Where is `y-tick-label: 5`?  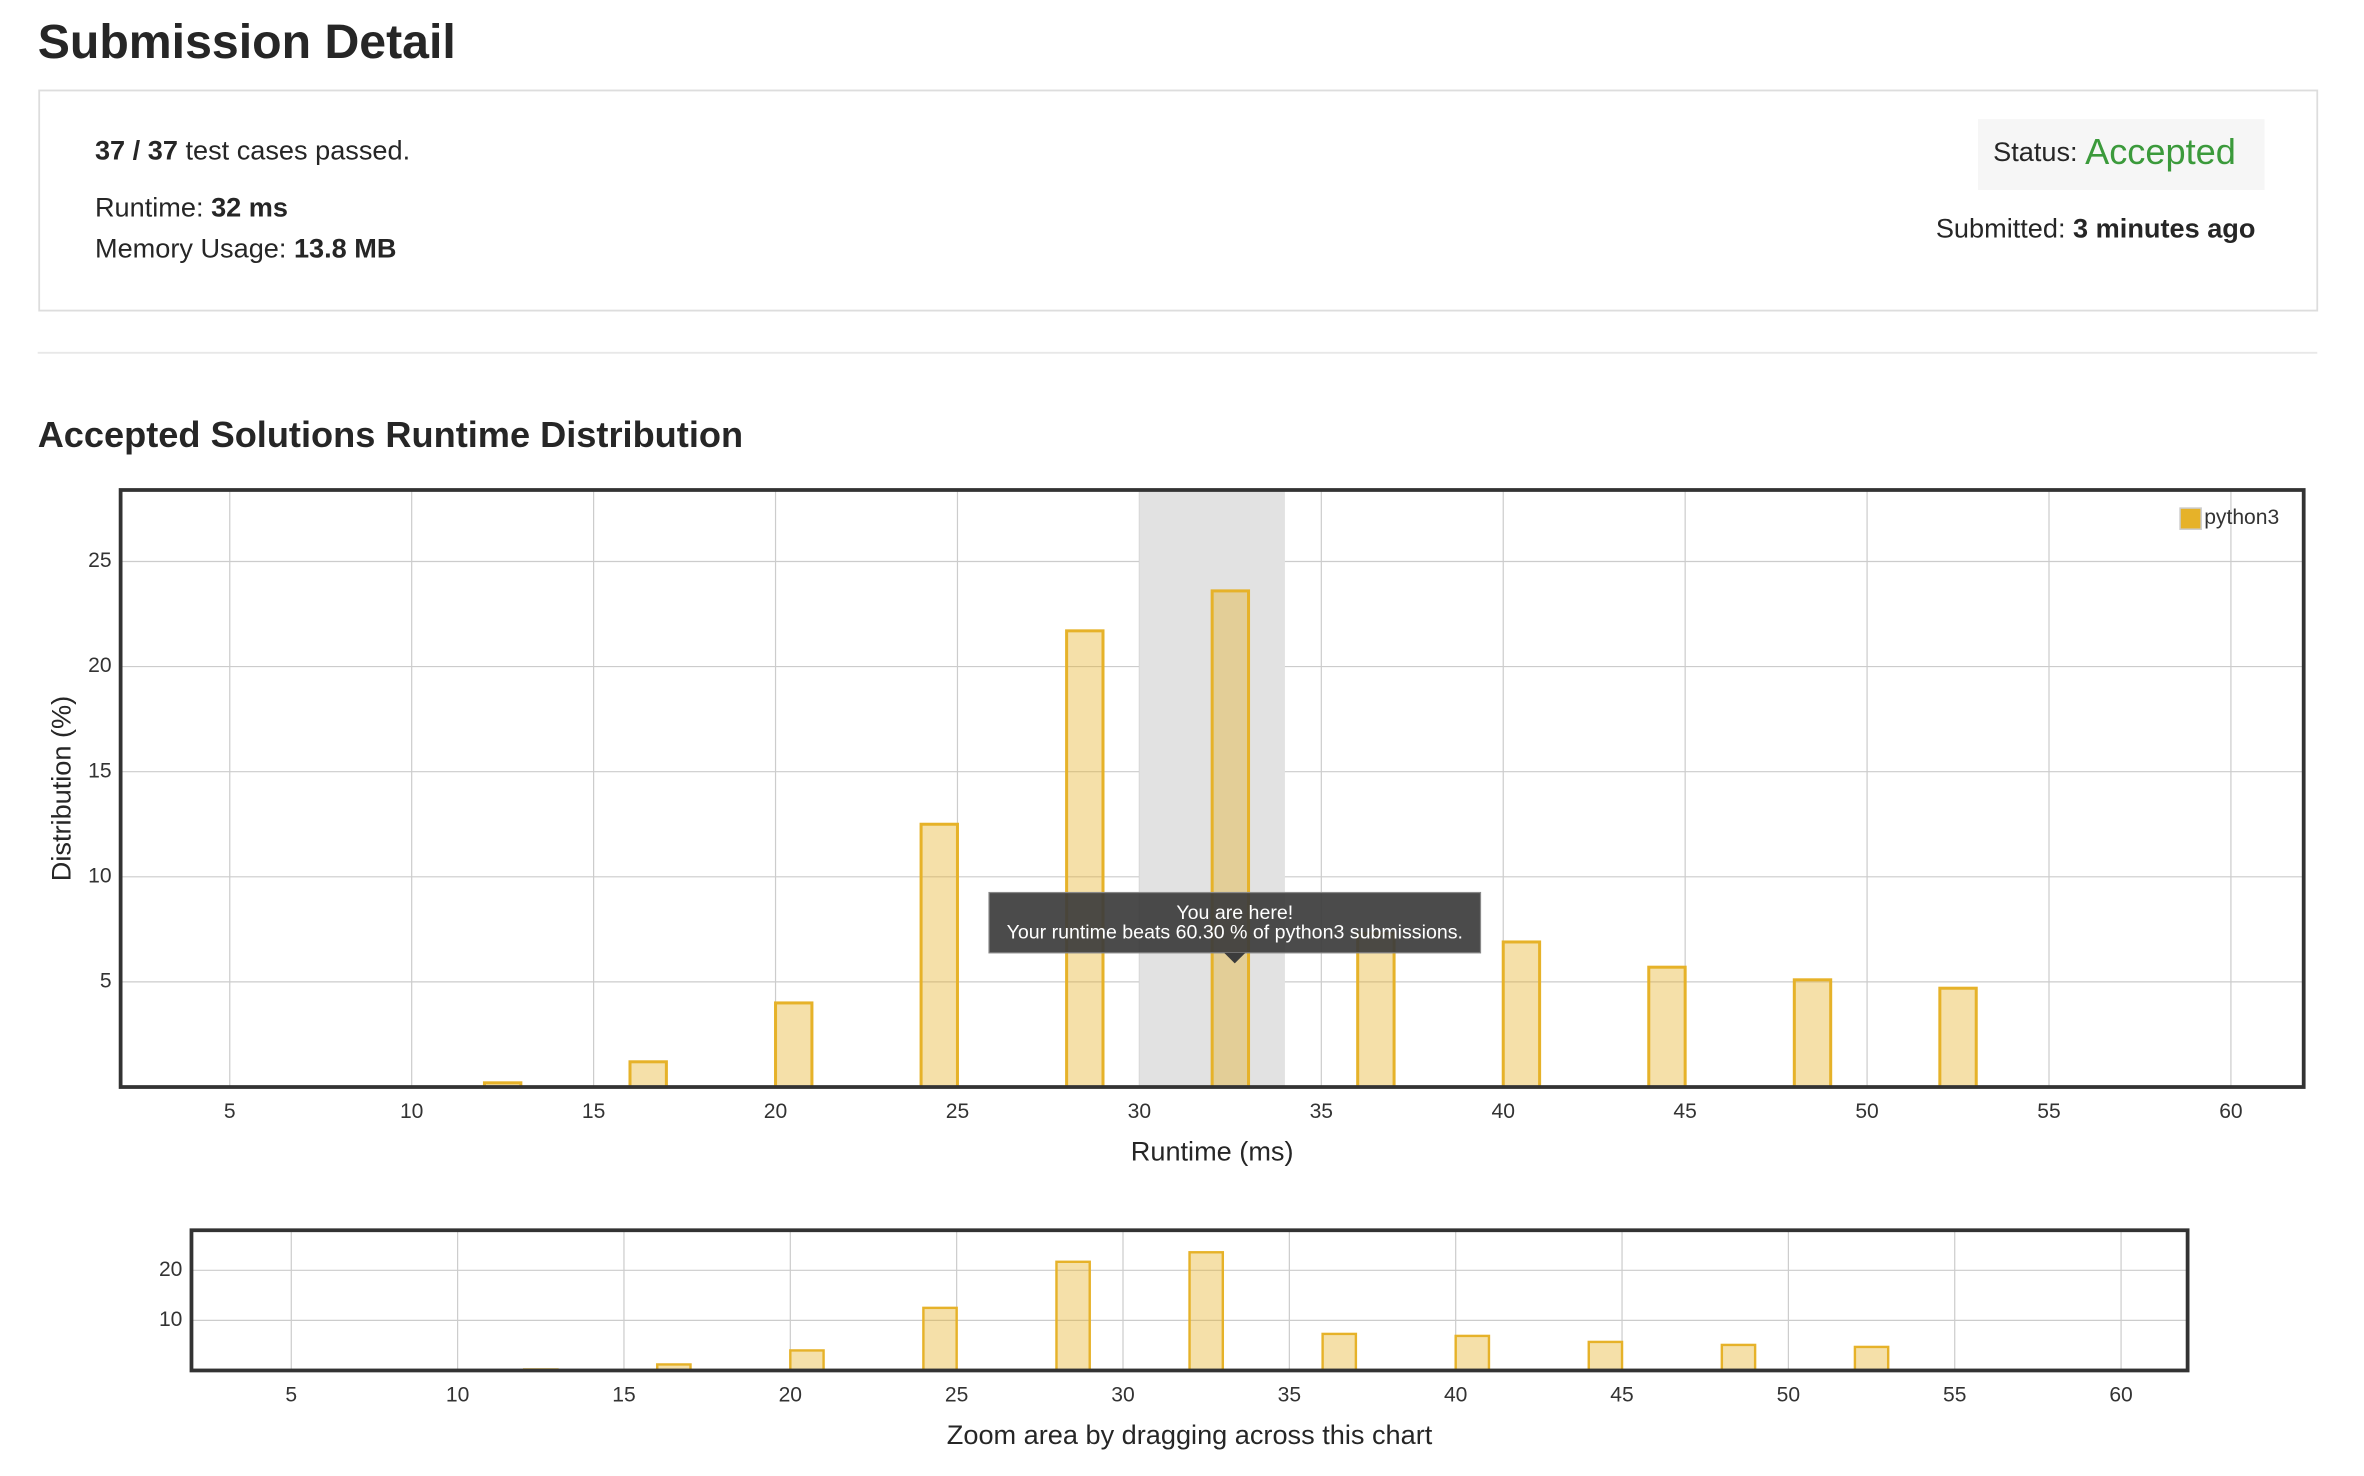
y-tick-label: 5 is located at coordinates (106, 980).